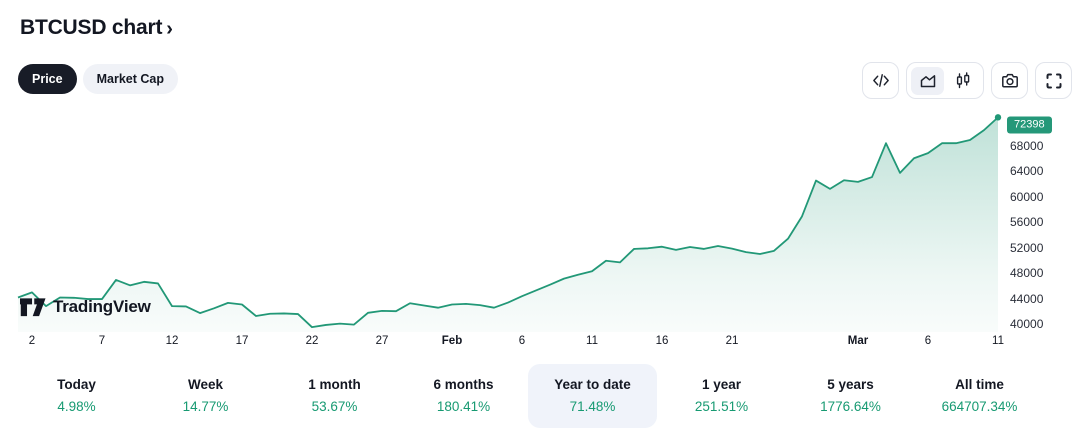 The height and width of the screenshot is (442, 1080). I want to click on chart-type-switcher, so click(945, 80).